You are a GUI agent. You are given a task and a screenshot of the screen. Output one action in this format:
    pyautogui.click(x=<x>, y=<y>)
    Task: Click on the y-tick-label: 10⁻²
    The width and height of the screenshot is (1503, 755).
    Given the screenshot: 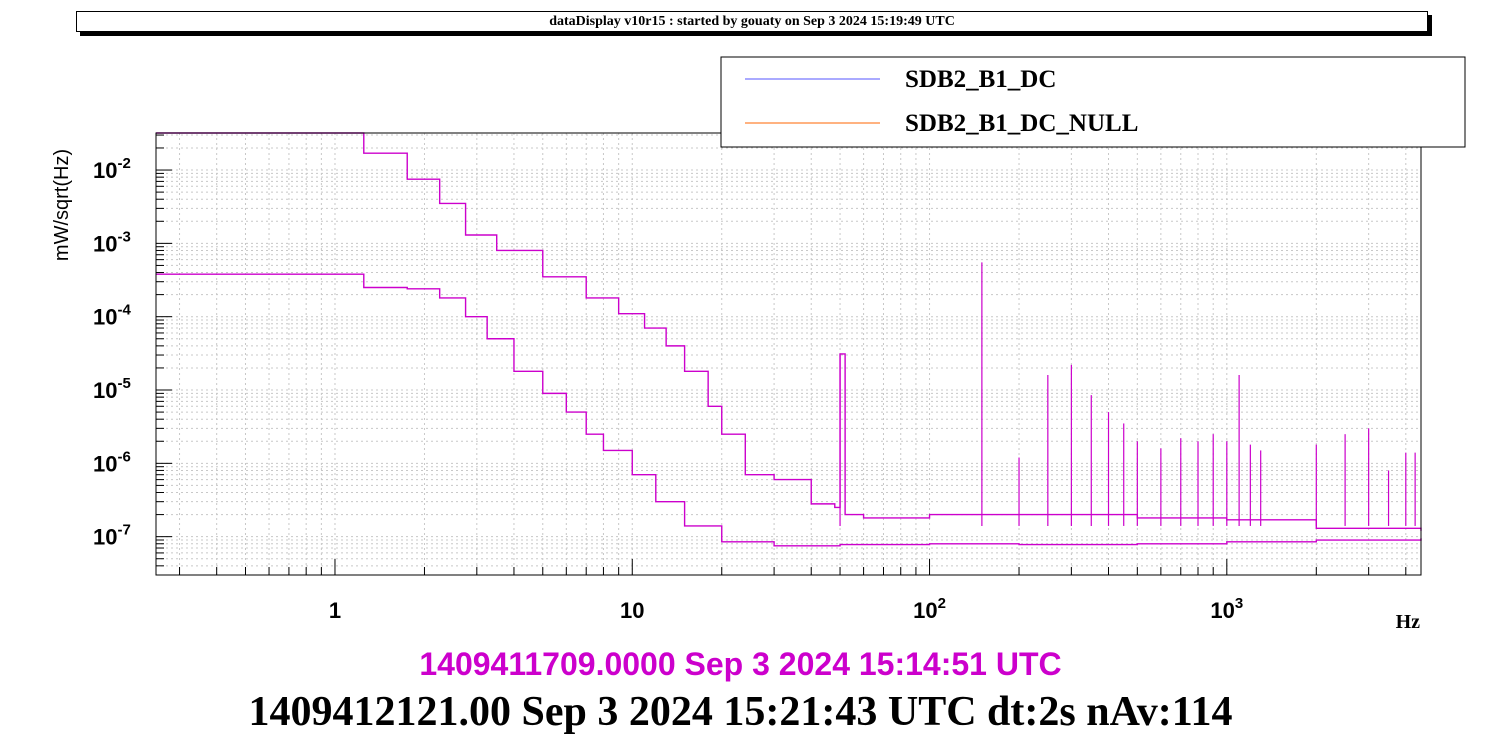 What is the action you would take?
    pyautogui.click(x=112, y=169)
    